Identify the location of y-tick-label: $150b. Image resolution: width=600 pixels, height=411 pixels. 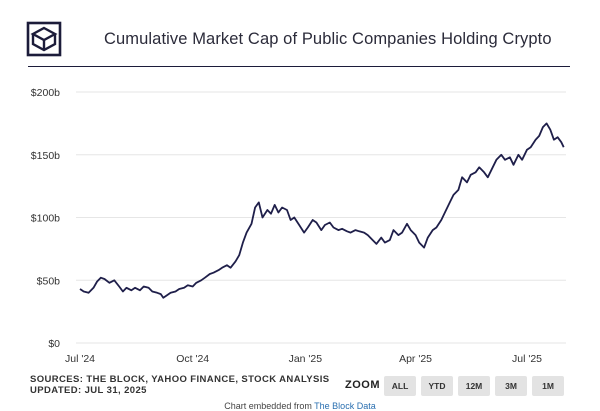
(45, 156).